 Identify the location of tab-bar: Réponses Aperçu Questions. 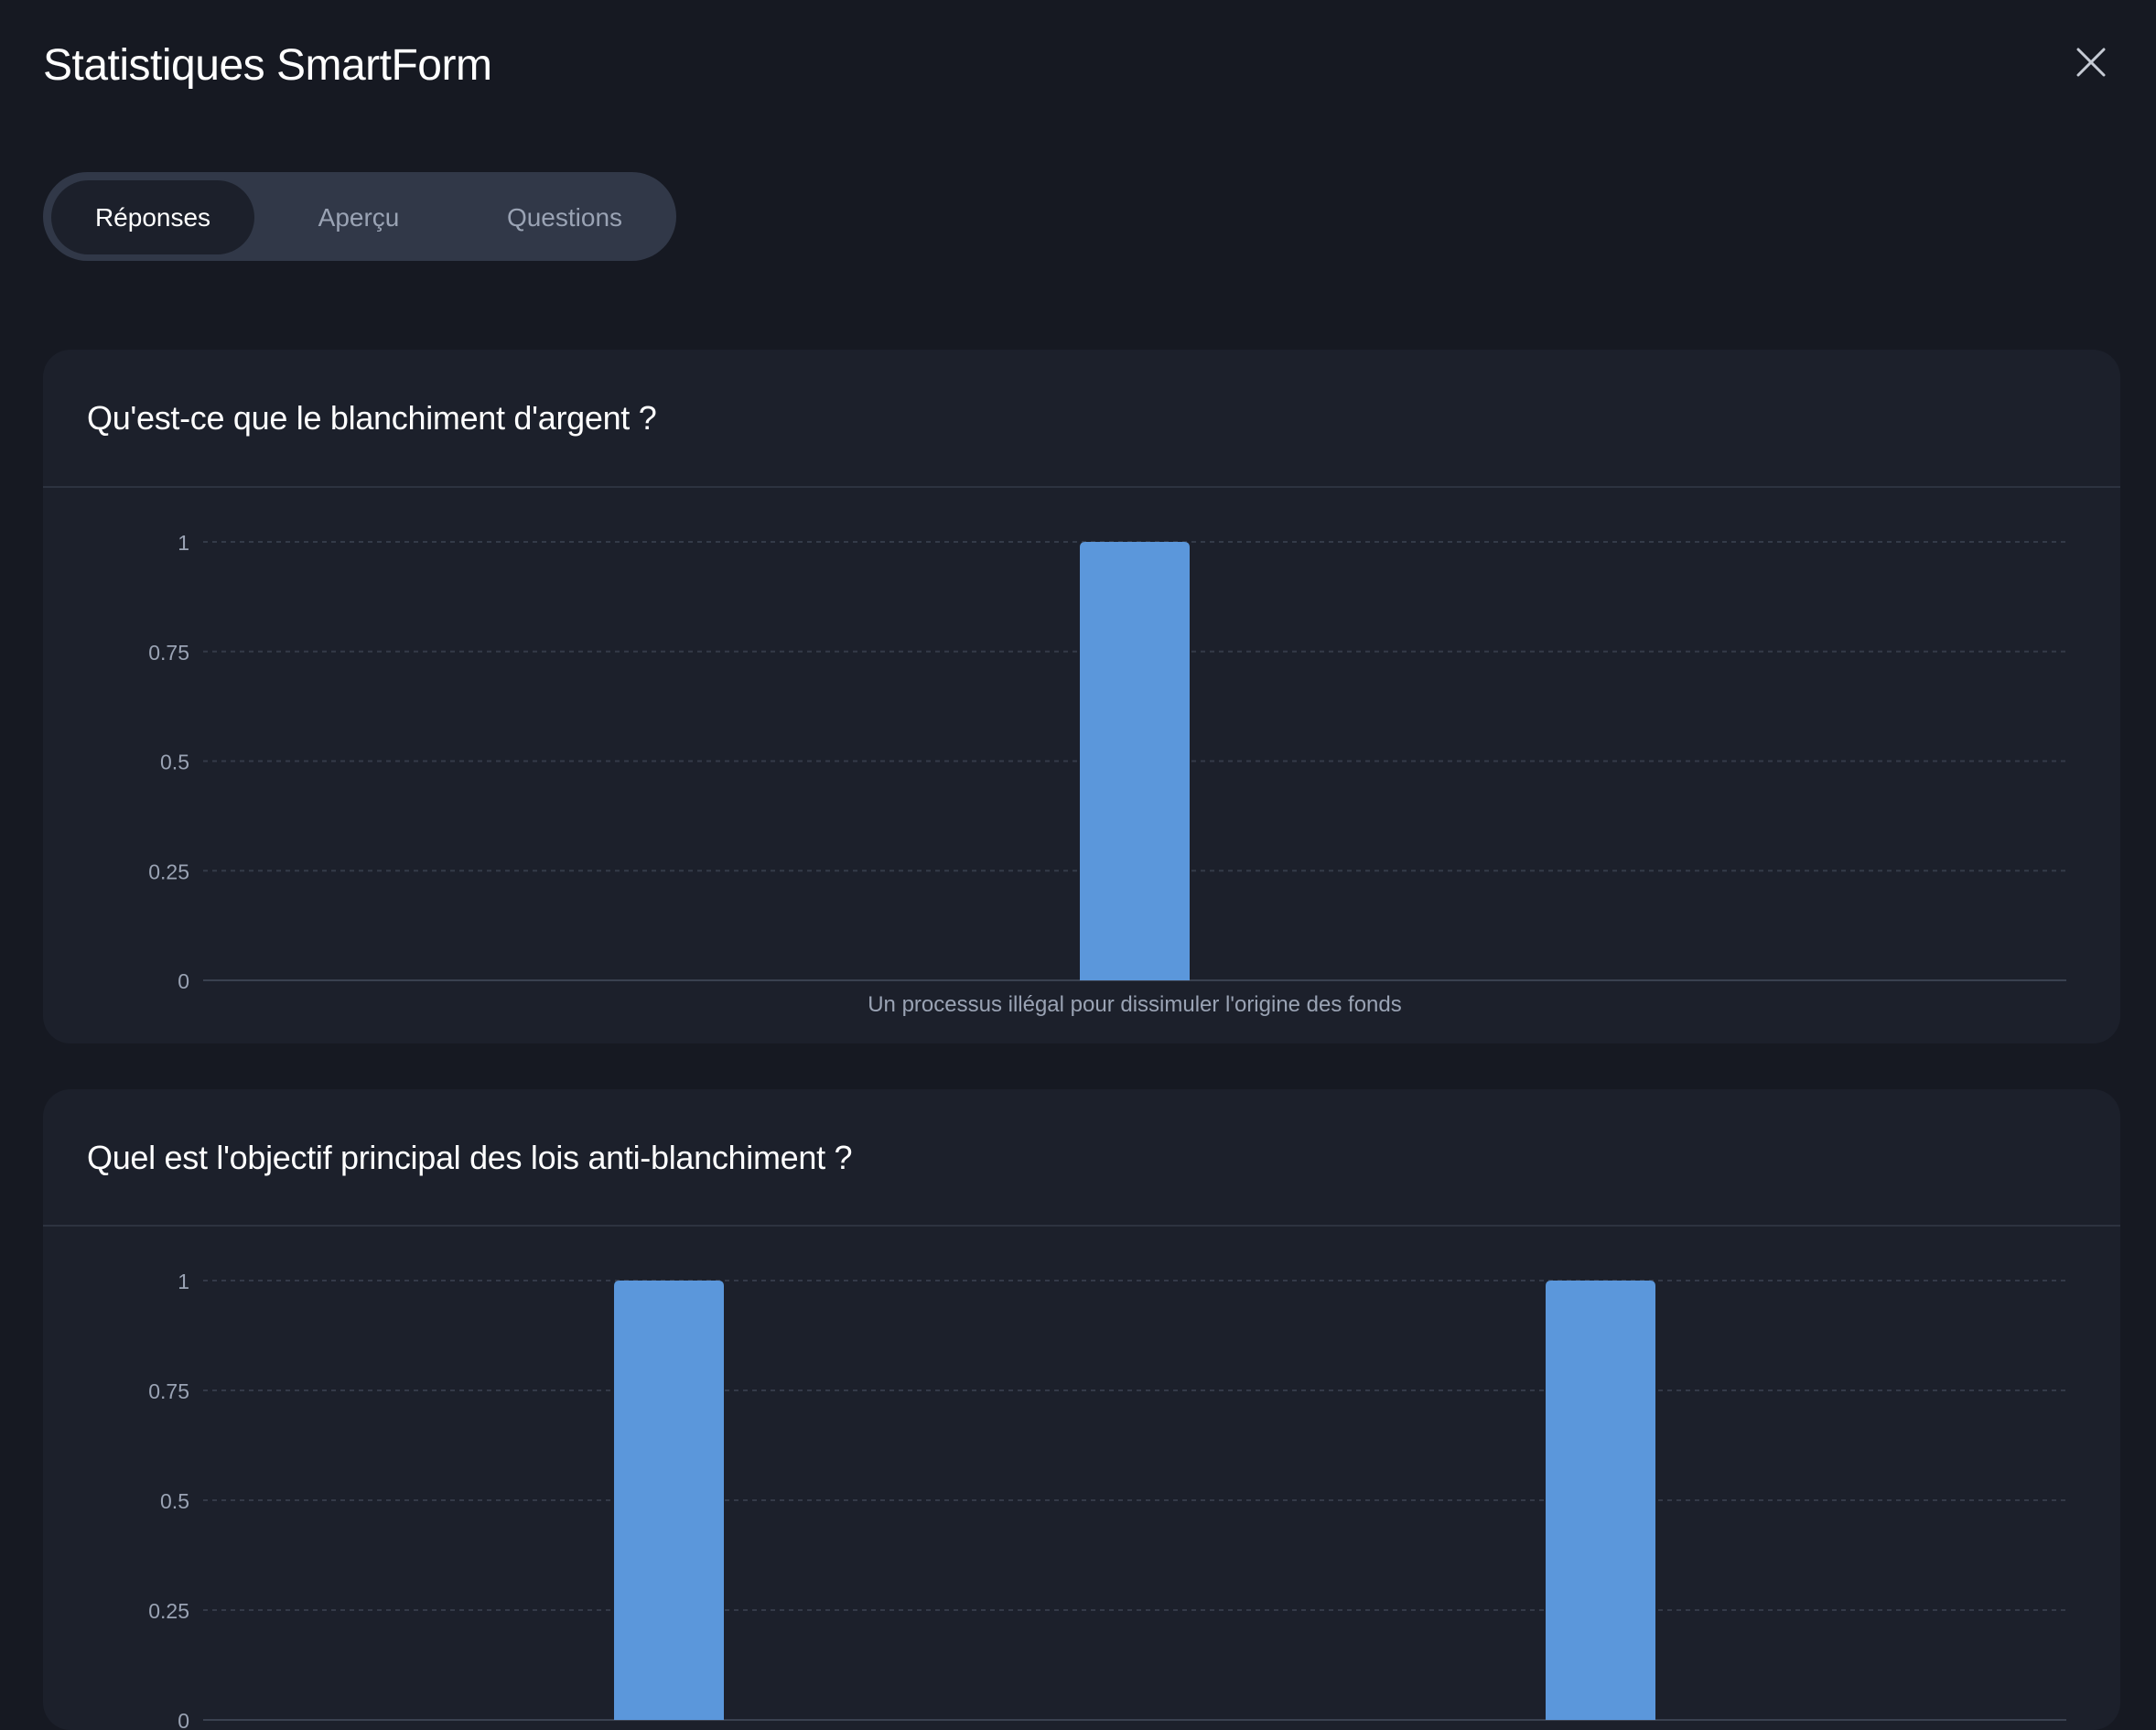
(360, 216).